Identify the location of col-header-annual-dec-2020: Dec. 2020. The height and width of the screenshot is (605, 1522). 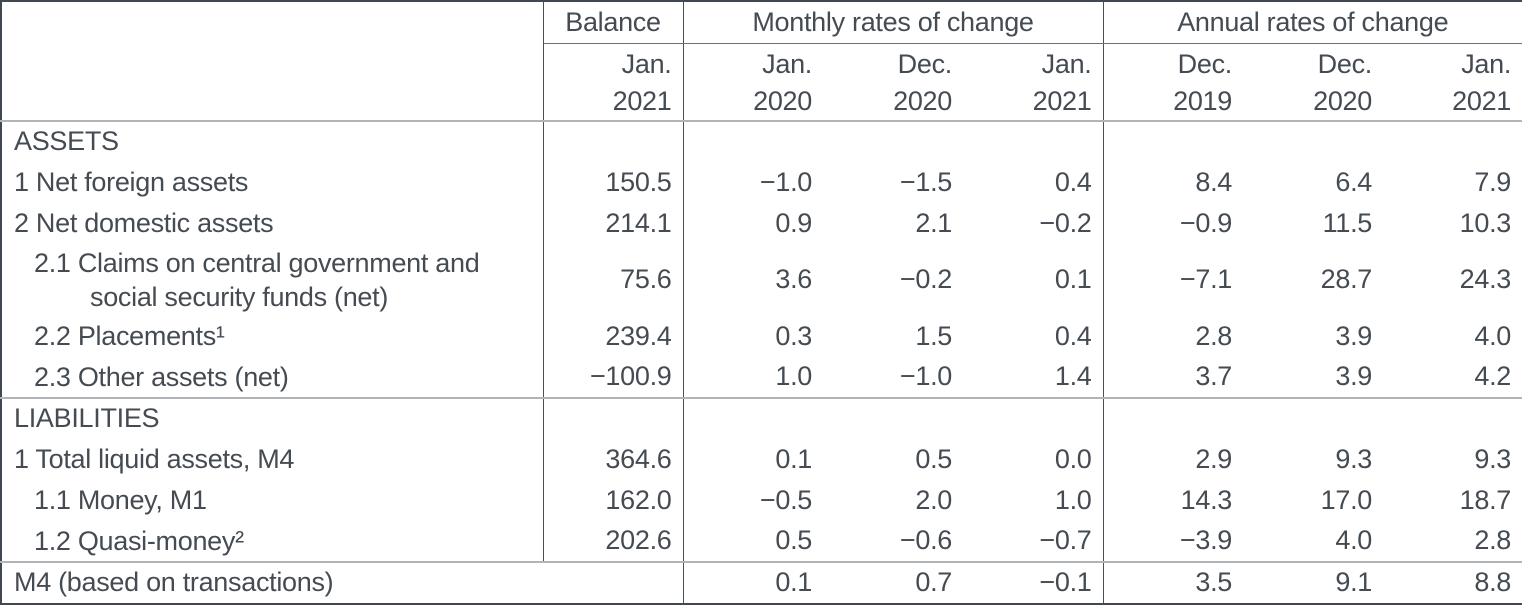
(1313, 82).